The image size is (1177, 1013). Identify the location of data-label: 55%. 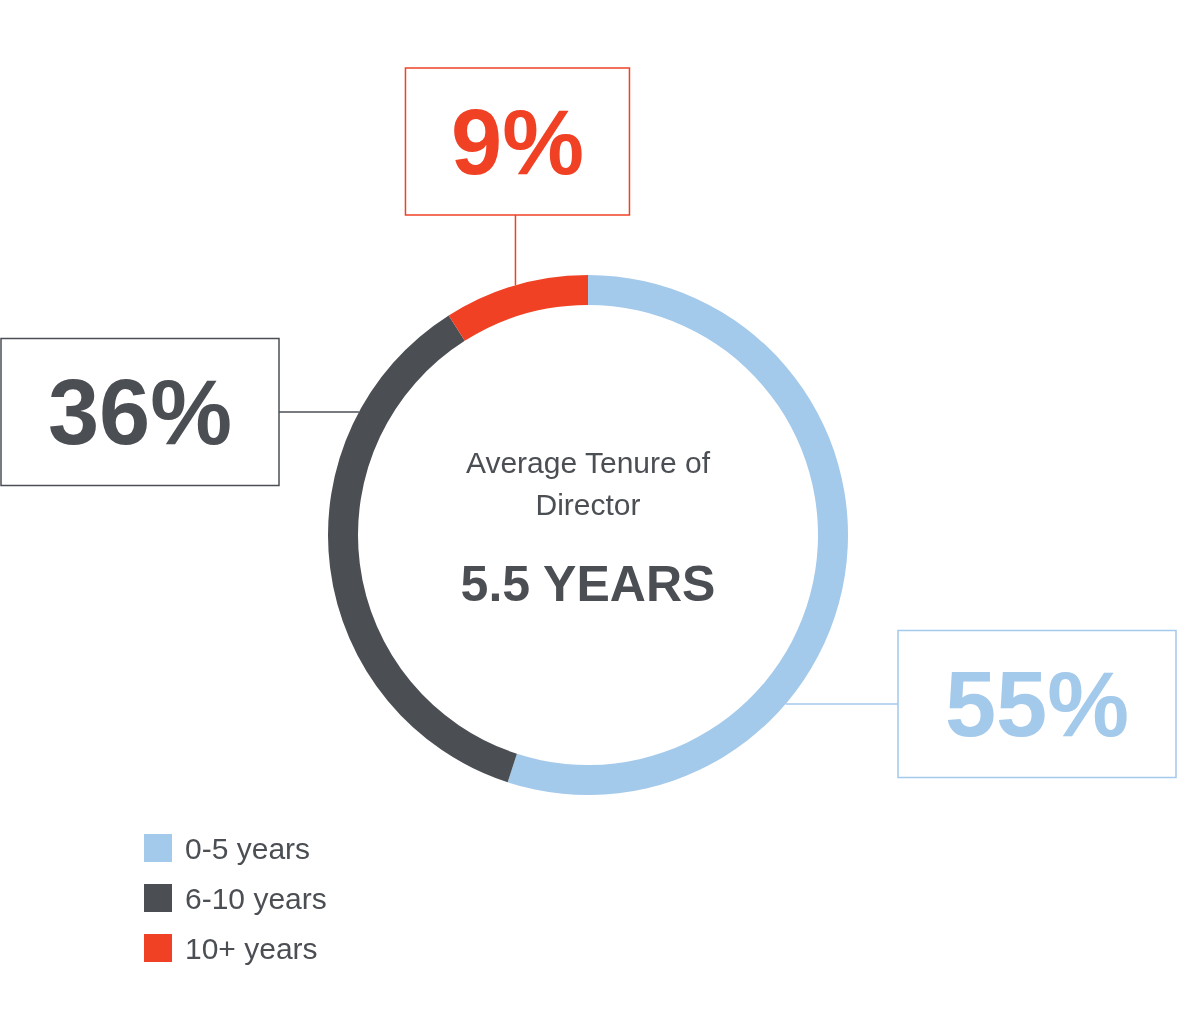
(1037, 704).